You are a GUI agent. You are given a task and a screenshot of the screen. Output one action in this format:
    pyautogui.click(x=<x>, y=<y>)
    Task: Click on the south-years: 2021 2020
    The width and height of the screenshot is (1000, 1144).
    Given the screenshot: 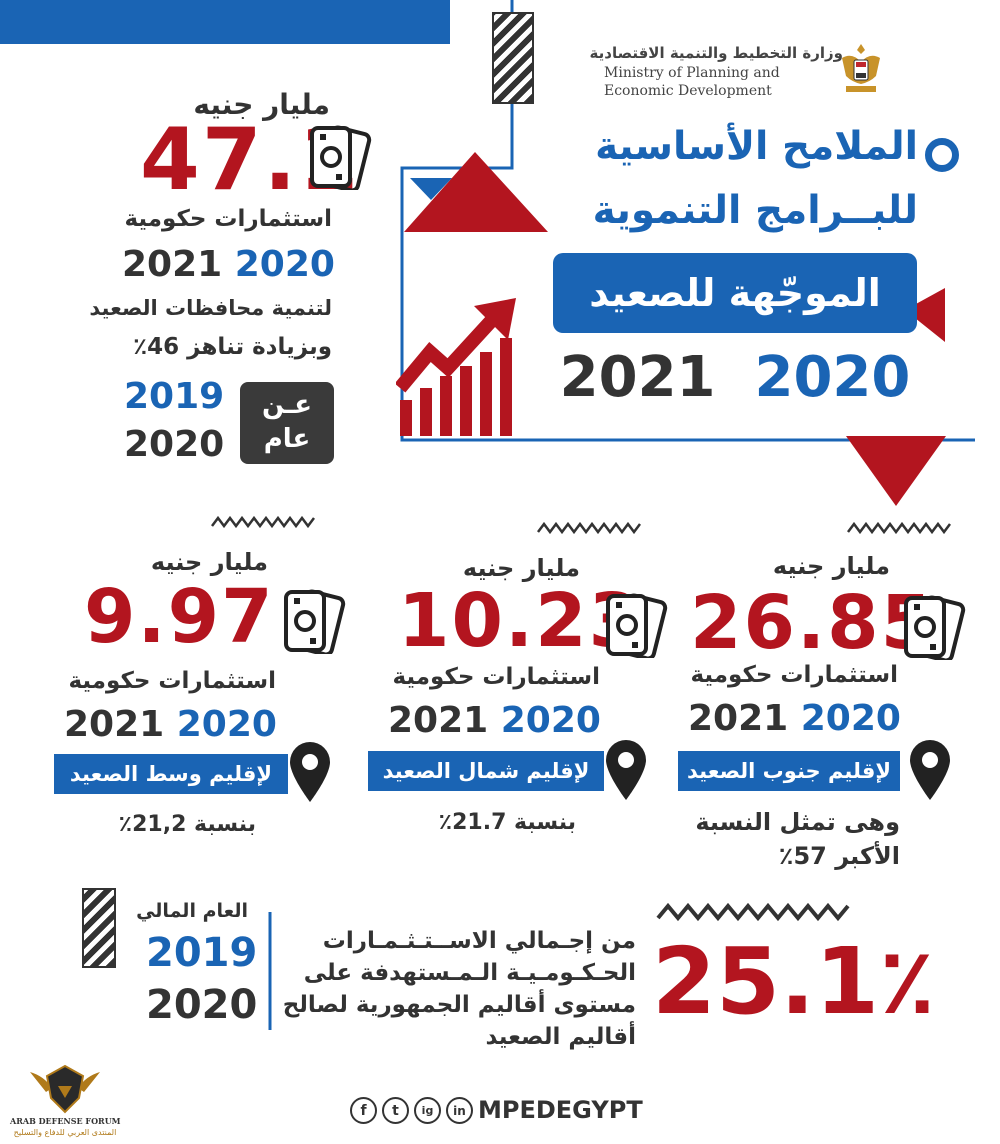 What is the action you would take?
    pyautogui.click(x=794, y=718)
    